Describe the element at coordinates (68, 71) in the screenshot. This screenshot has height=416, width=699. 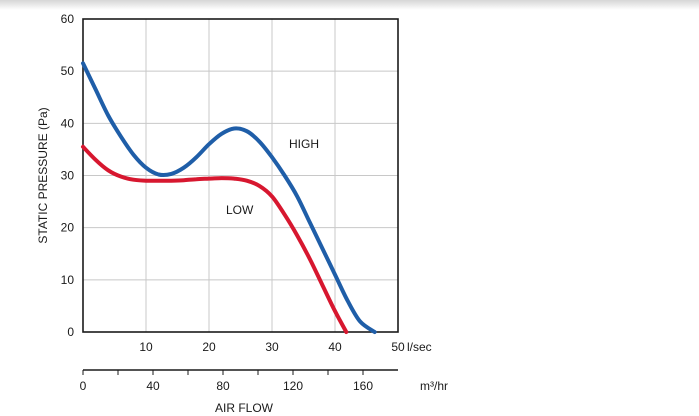
I see `y-tick-label: 50` at that location.